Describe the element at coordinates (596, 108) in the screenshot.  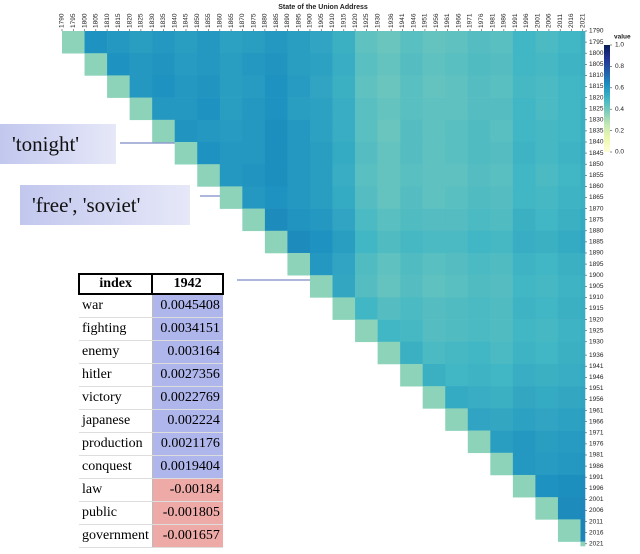
I see `y-tick-label: 1825` at that location.